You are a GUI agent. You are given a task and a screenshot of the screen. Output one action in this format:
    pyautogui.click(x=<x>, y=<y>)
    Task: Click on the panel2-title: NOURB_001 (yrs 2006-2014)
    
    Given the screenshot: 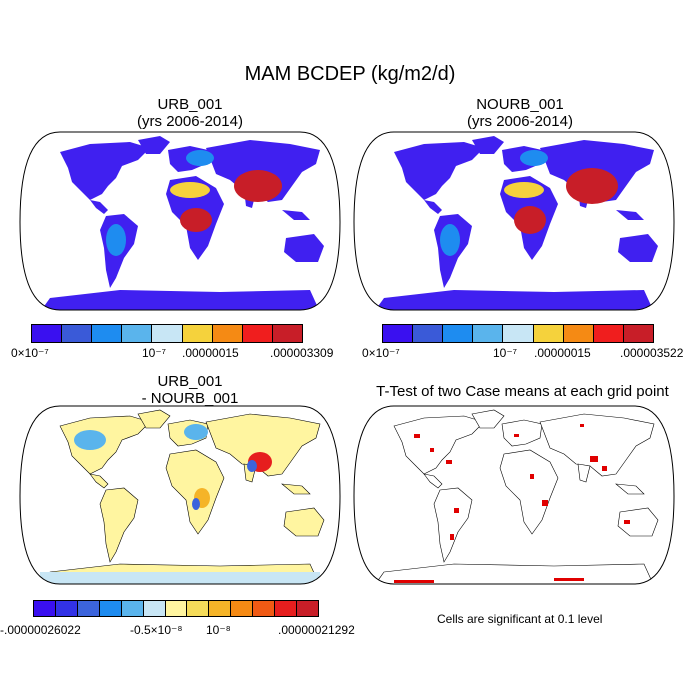 What is the action you would take?
    pyautogui.click(x=520, y=113)
    